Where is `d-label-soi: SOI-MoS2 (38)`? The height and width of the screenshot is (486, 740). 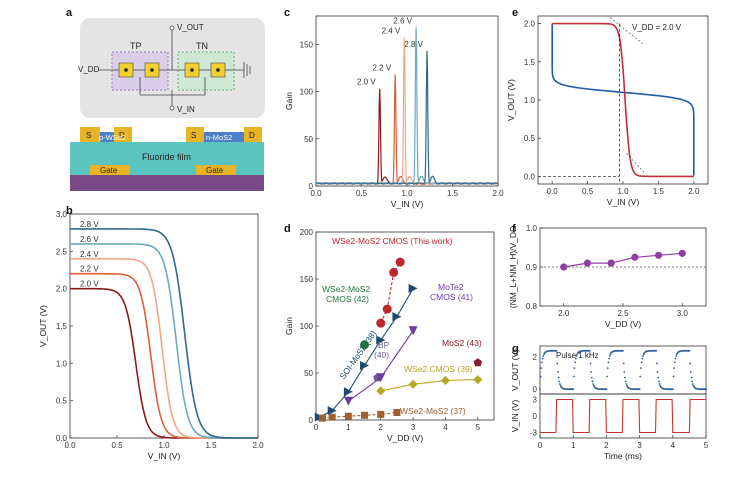 d-label-soi: SOI-MoS2 (38) is located at coordinates (357, 354).